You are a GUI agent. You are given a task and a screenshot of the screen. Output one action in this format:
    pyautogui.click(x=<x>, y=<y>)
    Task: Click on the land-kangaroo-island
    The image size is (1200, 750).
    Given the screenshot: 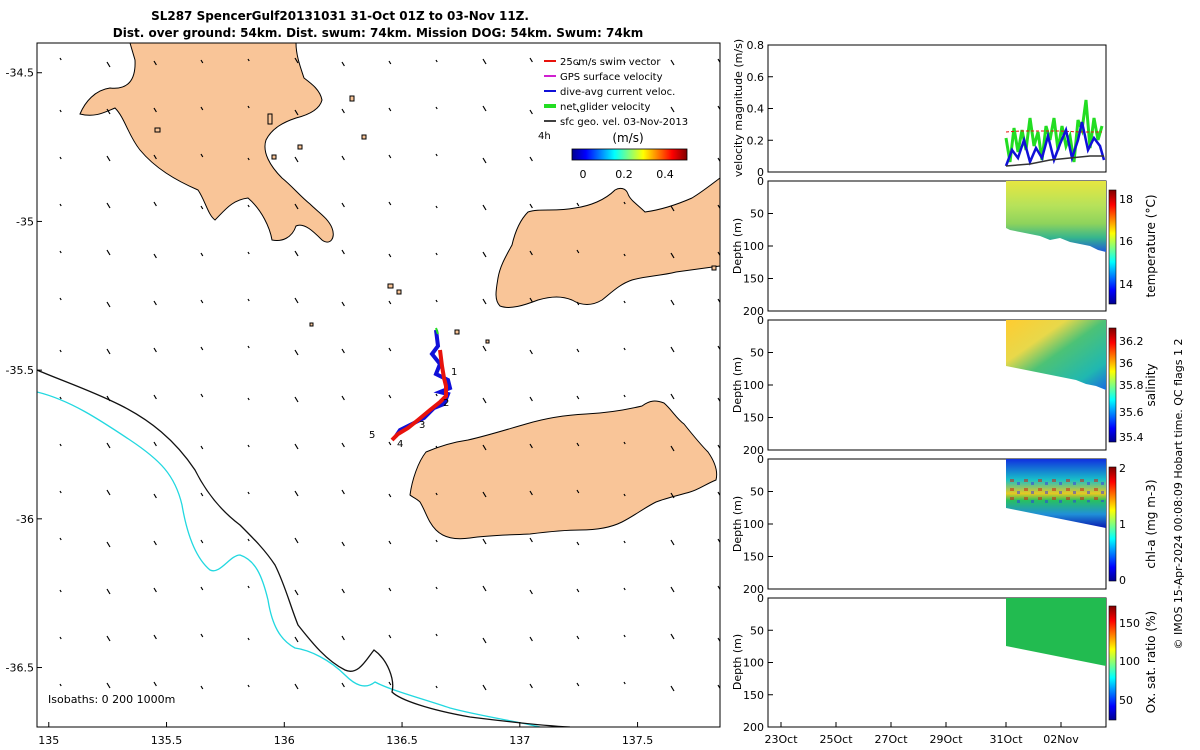 What is the action you would take?
    pyautogui.click(x=563, y=470)
    